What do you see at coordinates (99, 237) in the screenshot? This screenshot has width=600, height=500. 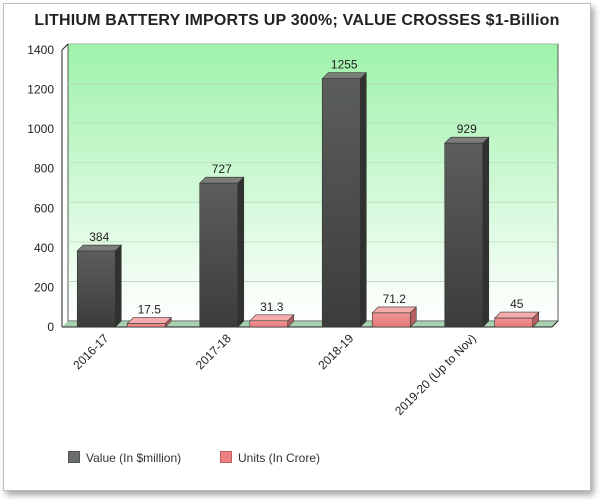 I see `data-label: 384` at bounding box center [99, 237].